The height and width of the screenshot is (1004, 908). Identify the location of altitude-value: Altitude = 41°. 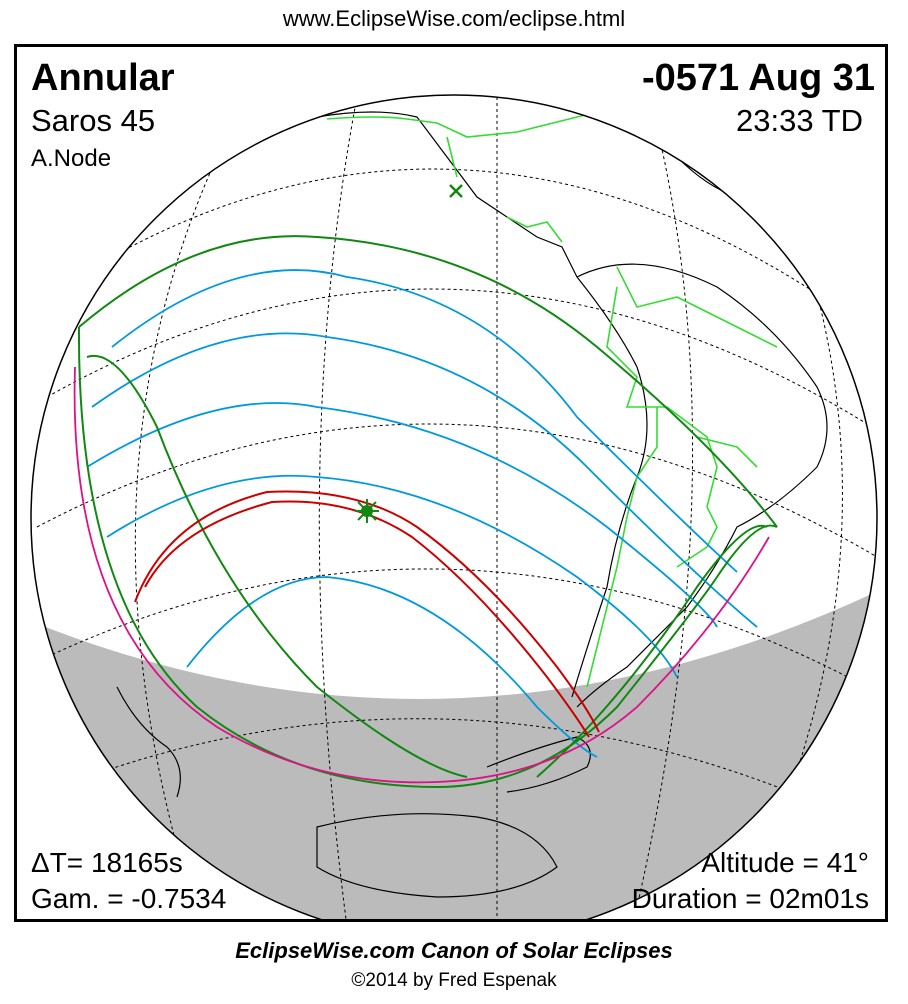
(785, 862).